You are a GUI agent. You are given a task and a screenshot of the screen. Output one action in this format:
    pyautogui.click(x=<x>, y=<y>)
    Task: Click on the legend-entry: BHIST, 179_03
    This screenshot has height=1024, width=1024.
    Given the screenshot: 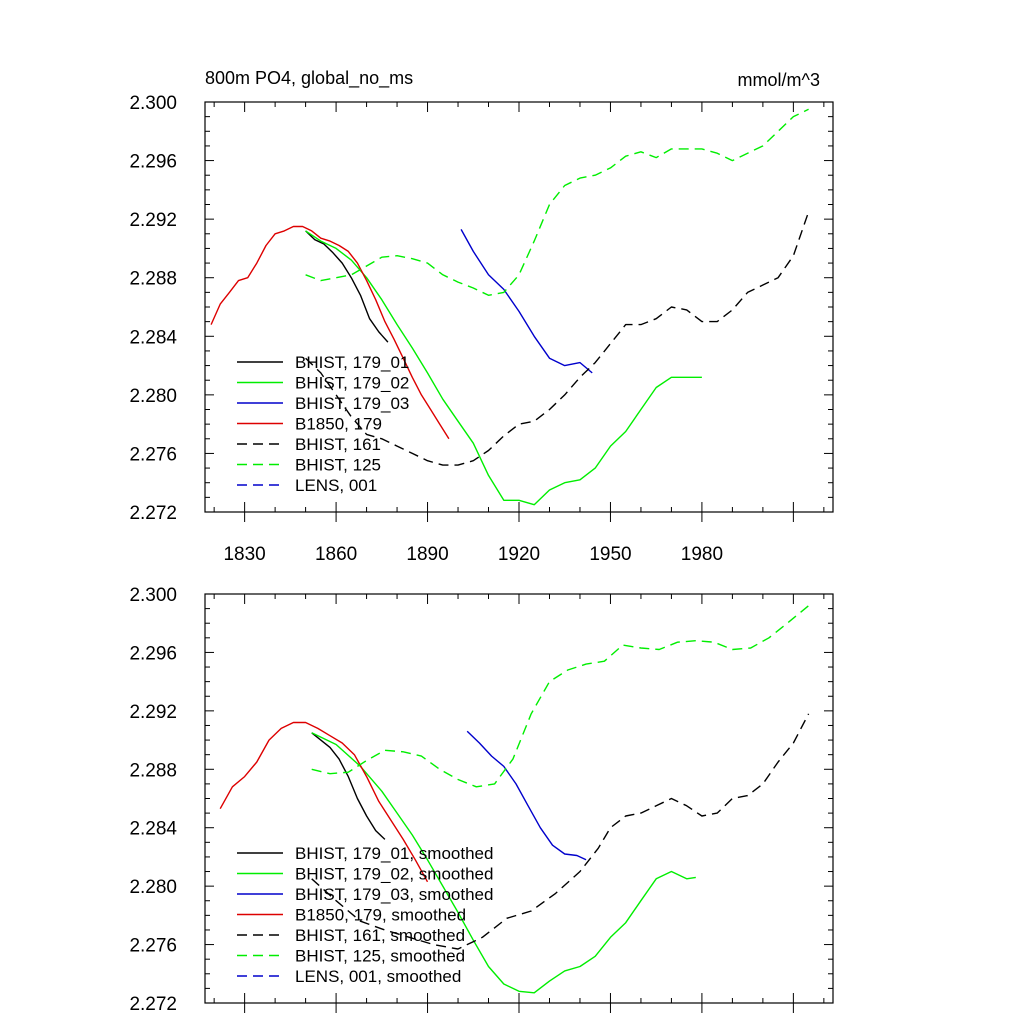 What is the action you would take?
    pyautogui.click(x=352, y=403)
    